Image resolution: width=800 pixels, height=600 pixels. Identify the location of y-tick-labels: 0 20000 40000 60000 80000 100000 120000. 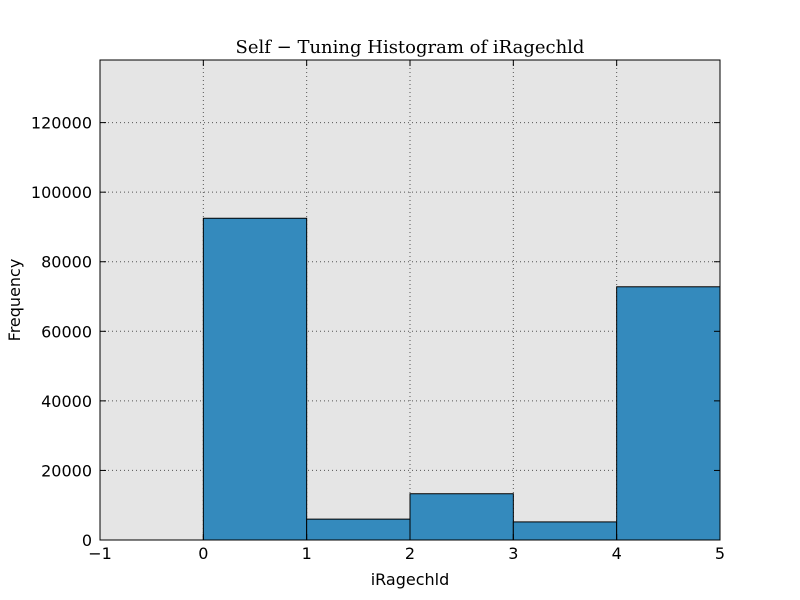
(61, 332).